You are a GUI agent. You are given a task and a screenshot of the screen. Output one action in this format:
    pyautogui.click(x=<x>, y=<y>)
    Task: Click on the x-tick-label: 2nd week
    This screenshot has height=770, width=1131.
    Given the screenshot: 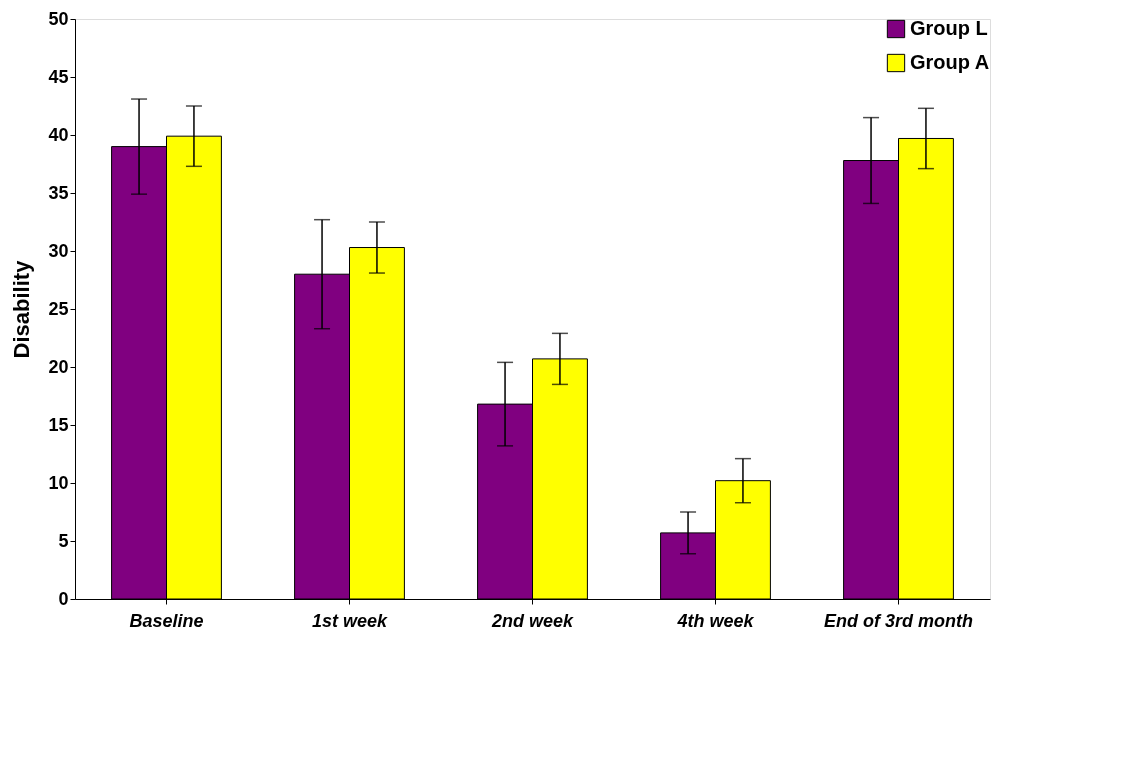 What is the action you would take?
    pyautogui.click(x=532, y=620)
    